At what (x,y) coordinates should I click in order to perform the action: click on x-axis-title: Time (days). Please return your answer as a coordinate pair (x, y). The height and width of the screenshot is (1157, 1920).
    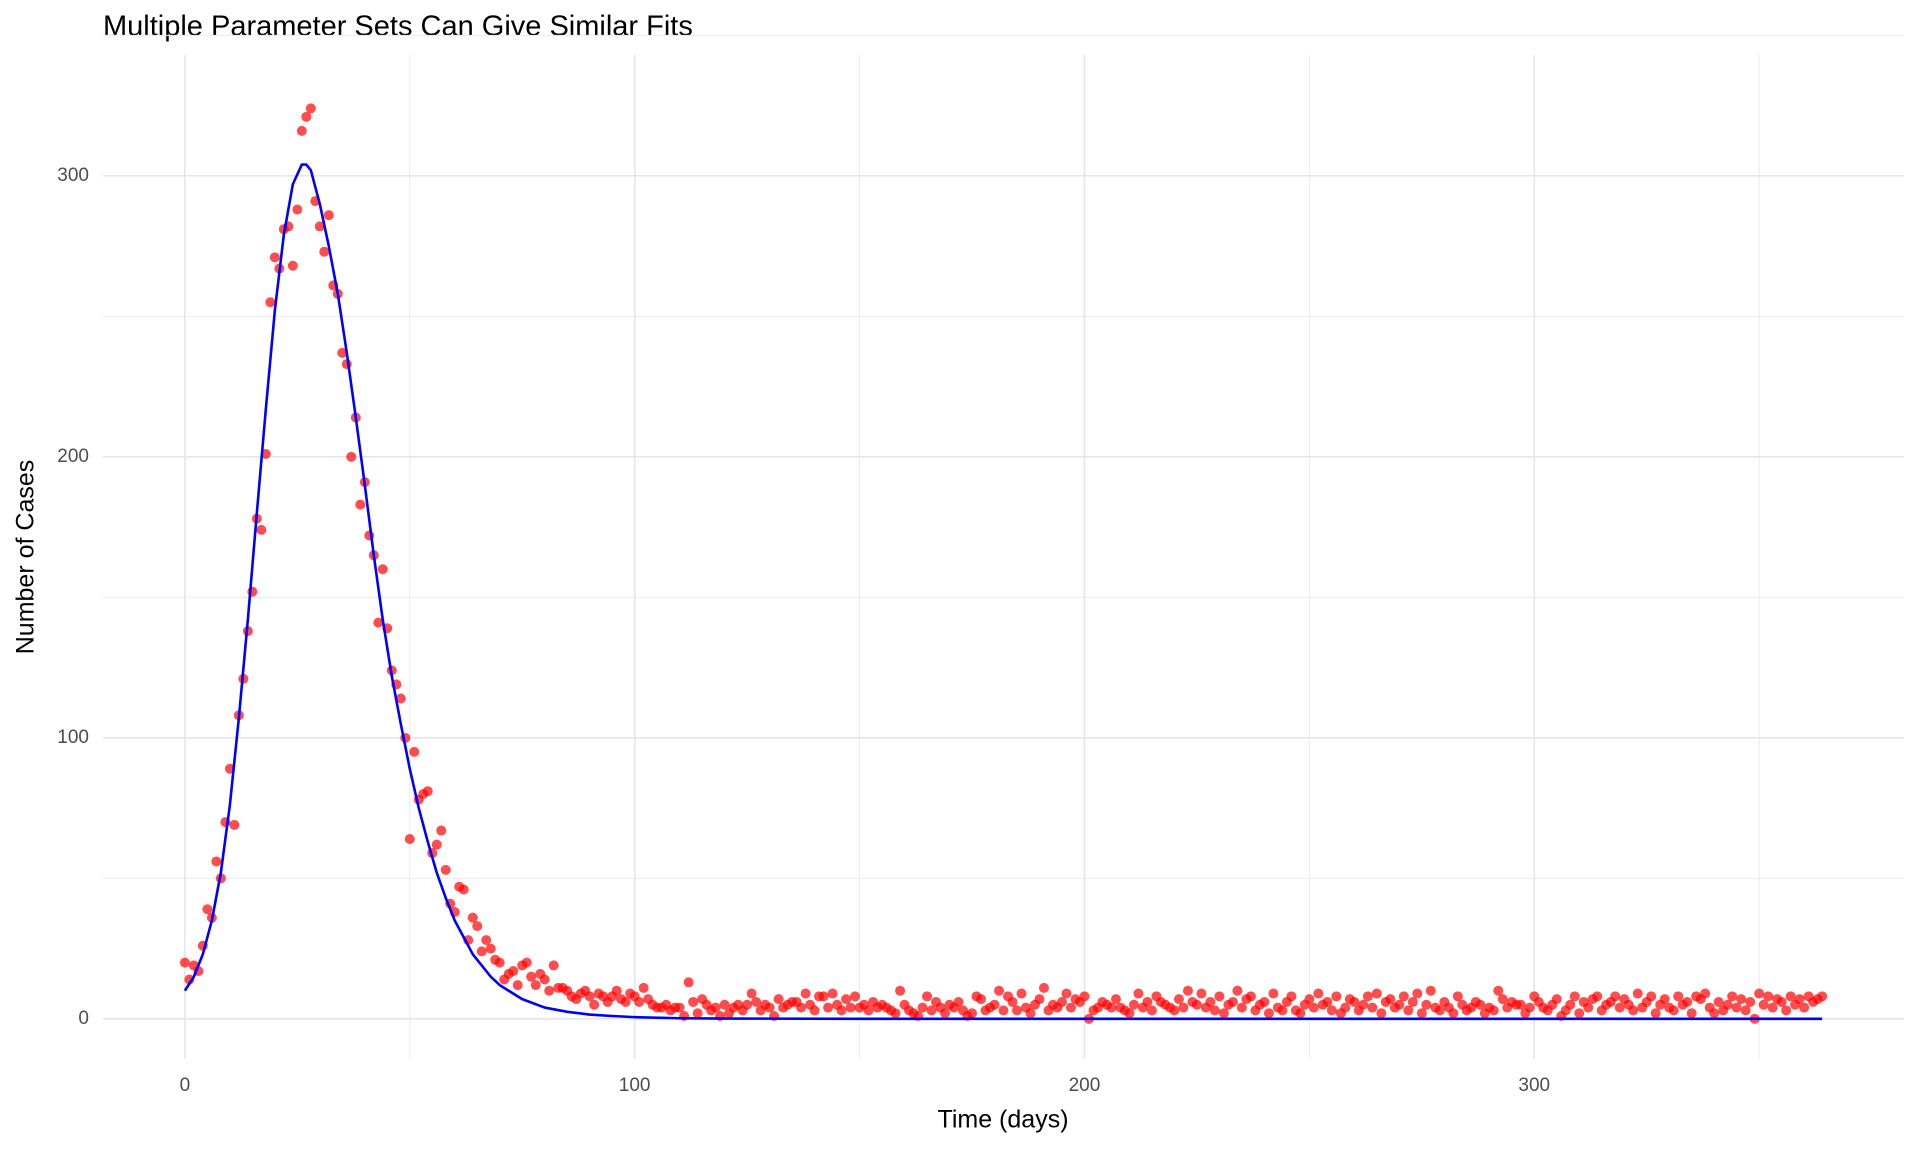
    Looking at the image, I should click on (1002, 1120).